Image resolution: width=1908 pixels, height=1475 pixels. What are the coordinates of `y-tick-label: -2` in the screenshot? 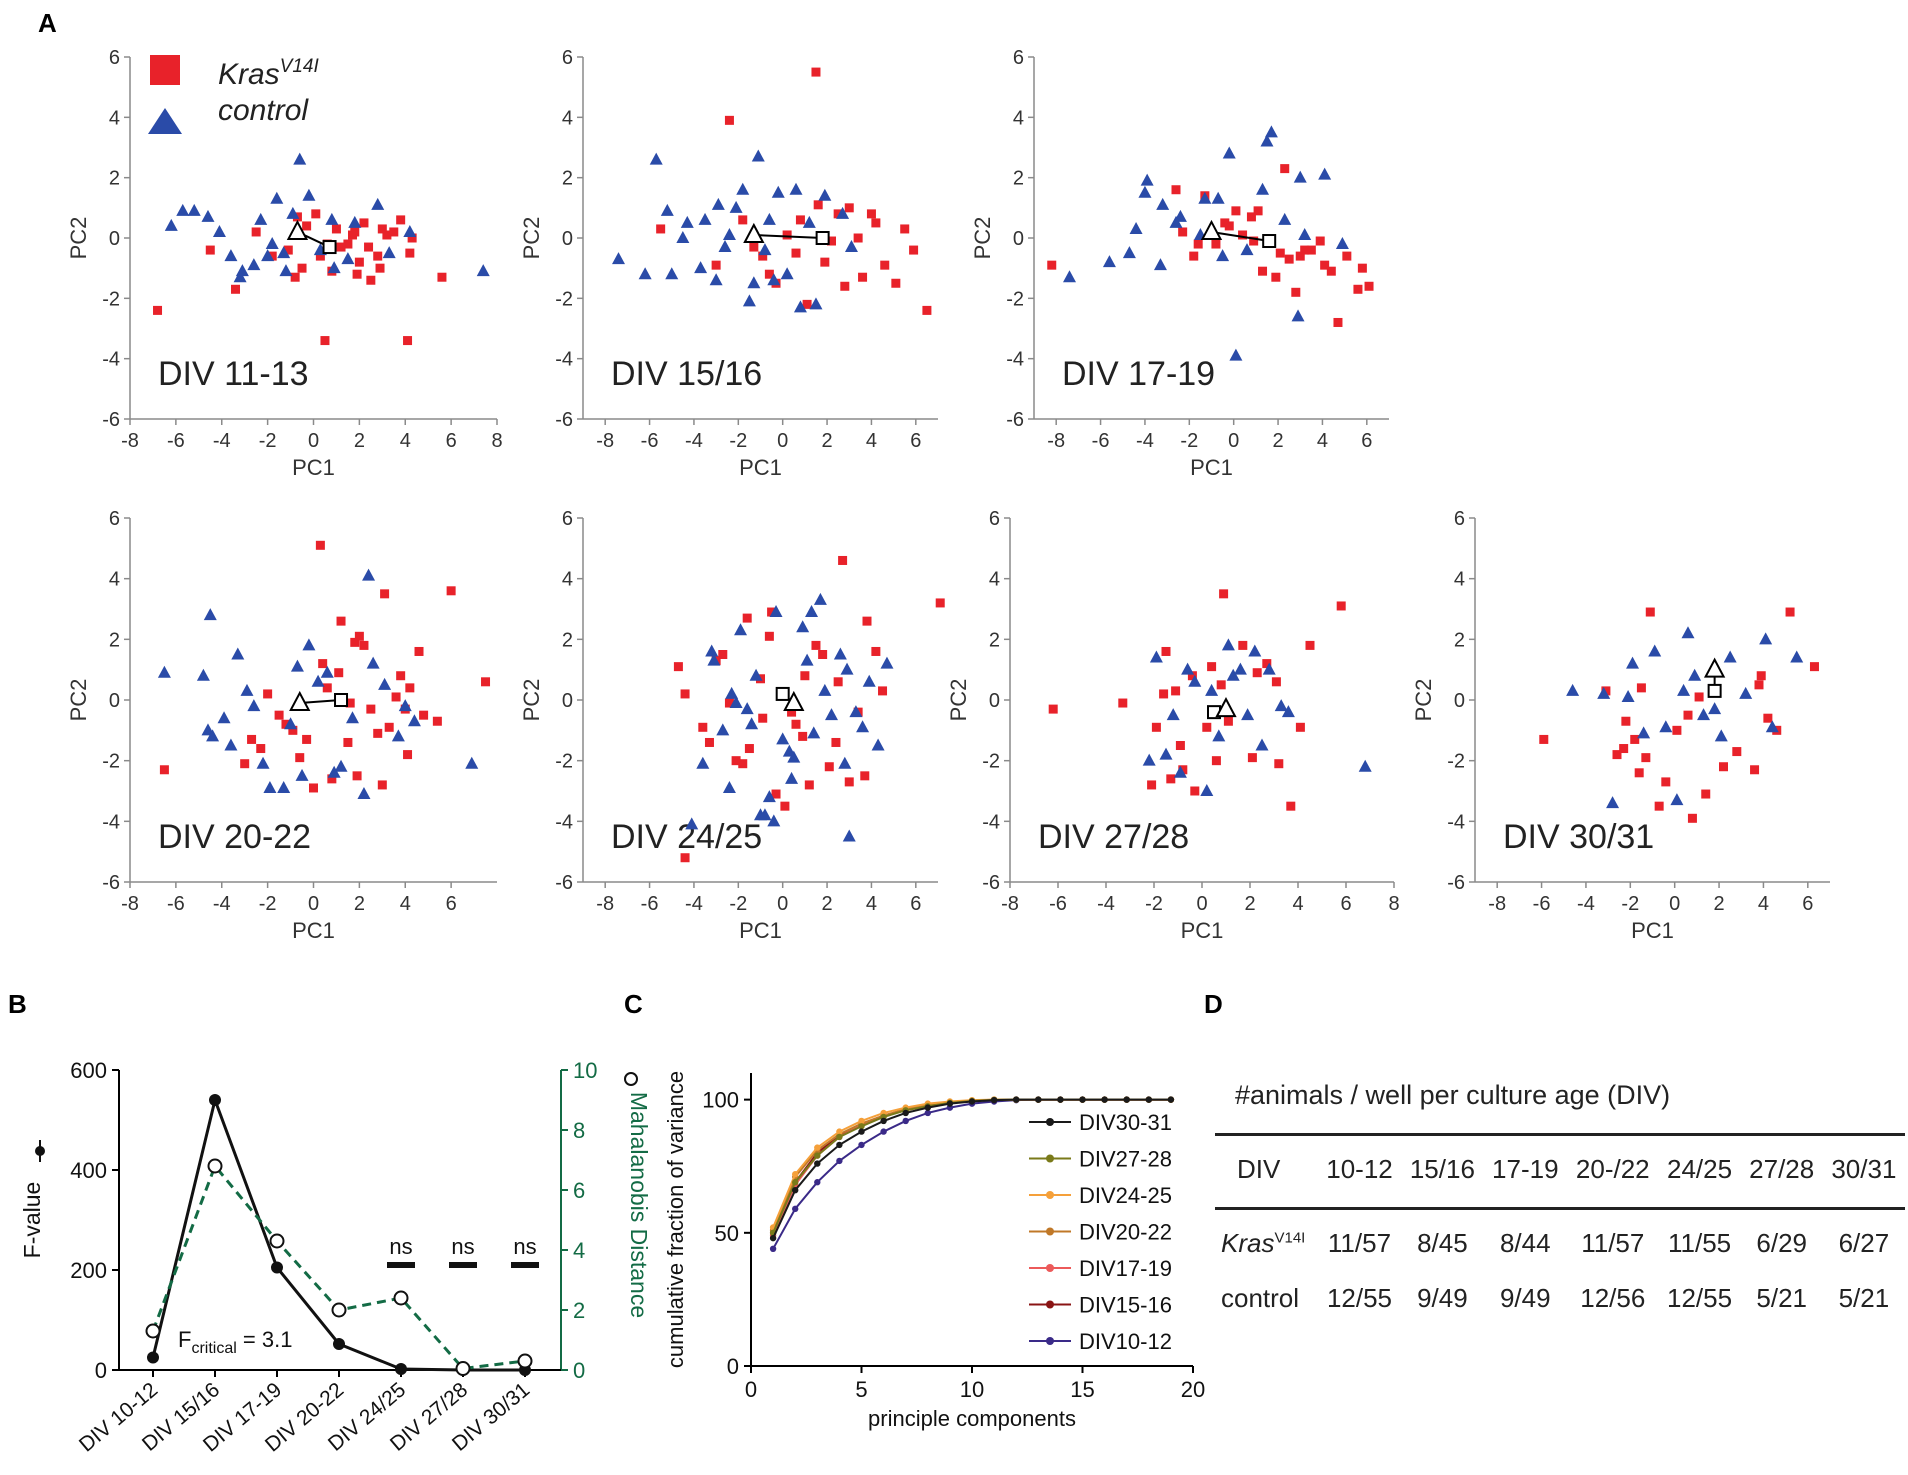 It's located at (111, 762).